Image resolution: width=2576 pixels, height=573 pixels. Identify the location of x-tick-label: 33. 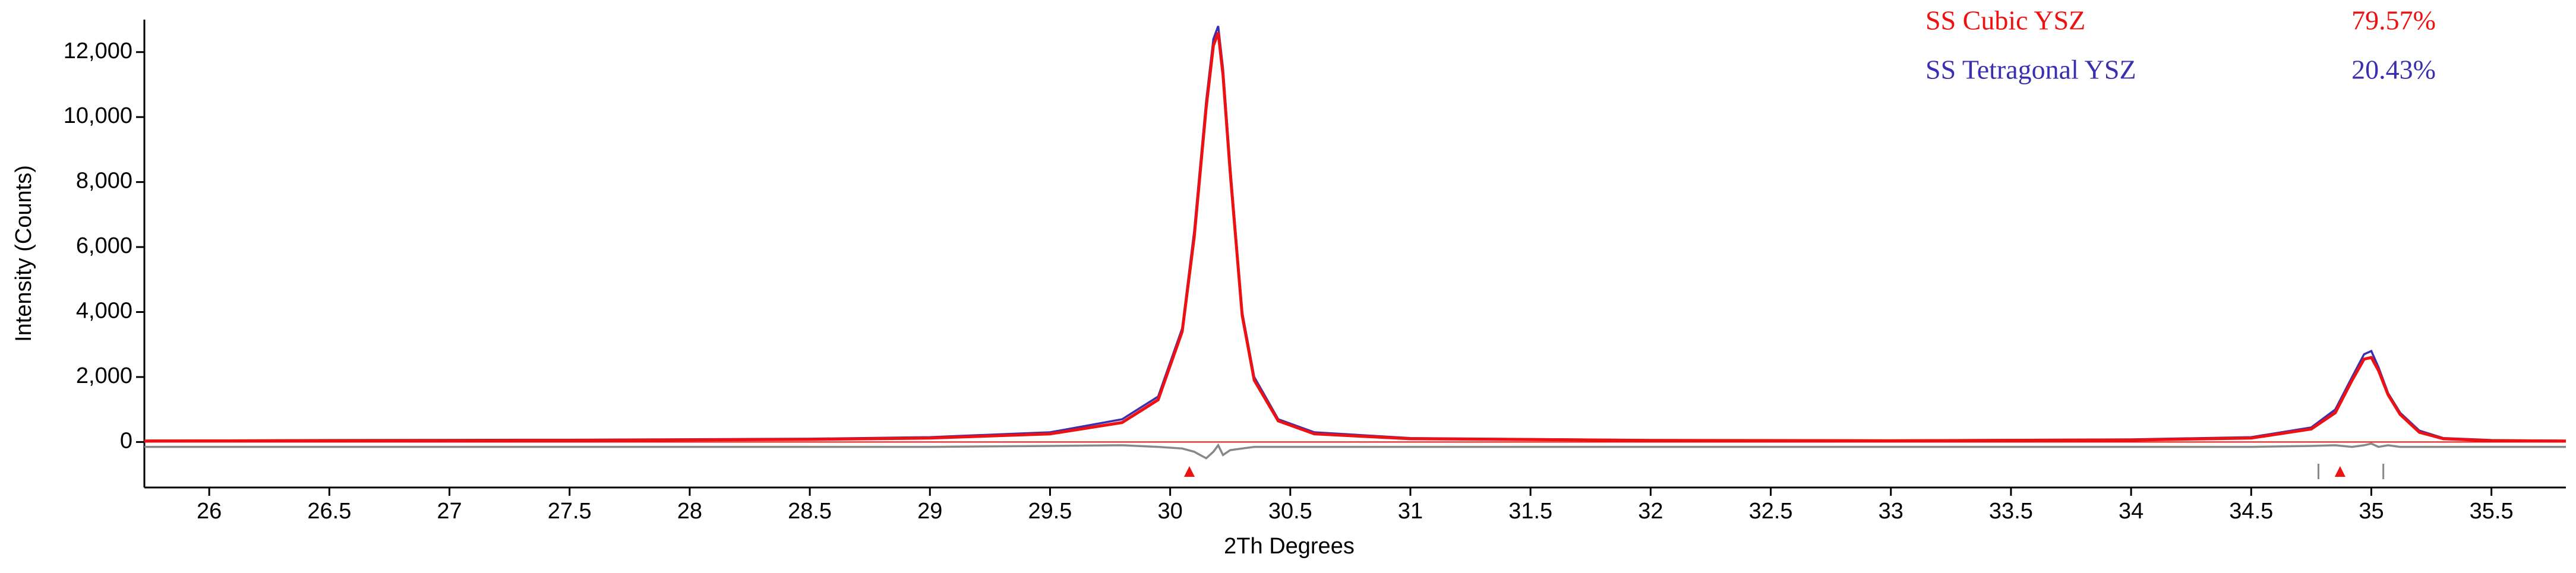
(1891, 511).